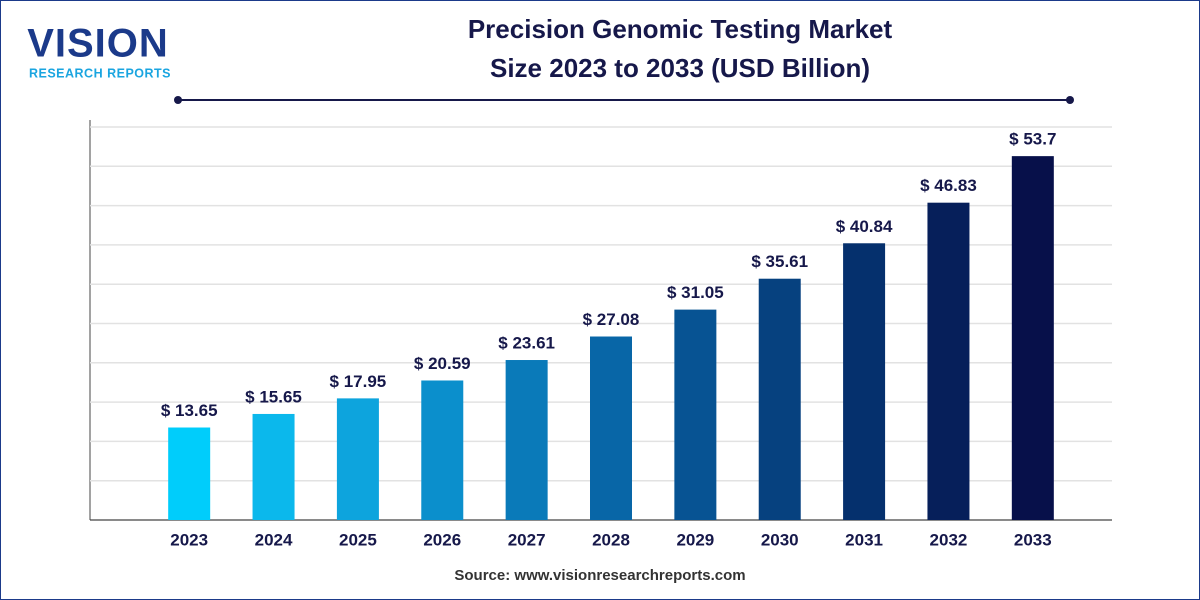 Image resolution: width=1200 pixels, height=600 pixels. I want to click on chart-title: Size 2023 to 2033 (USD Billion), so click(680, 68).